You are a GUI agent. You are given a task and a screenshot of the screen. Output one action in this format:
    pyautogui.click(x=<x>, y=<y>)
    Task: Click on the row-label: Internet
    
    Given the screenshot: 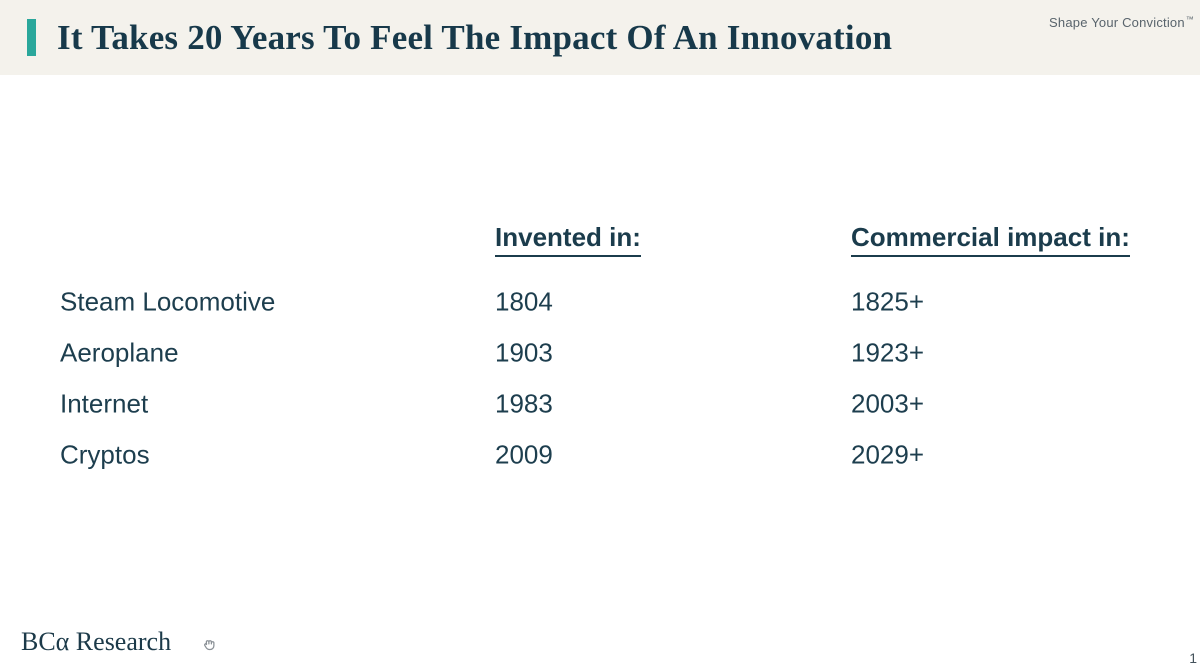 What is the action you would take?
    pyautogui.click(x=104, y=403)
    